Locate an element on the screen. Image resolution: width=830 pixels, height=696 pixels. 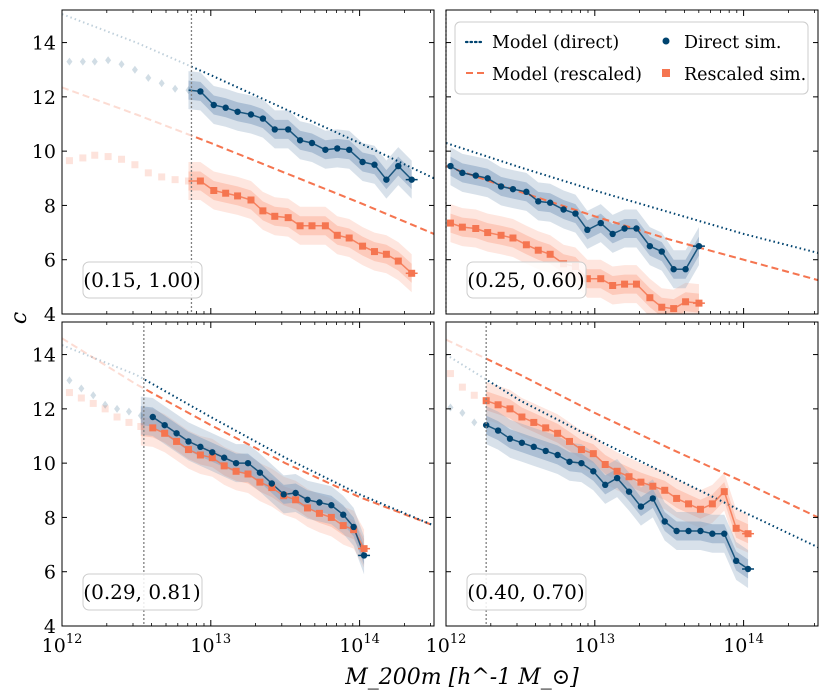
legend-model-direct-label: Model (direct) is located at coordinates (555, 43).